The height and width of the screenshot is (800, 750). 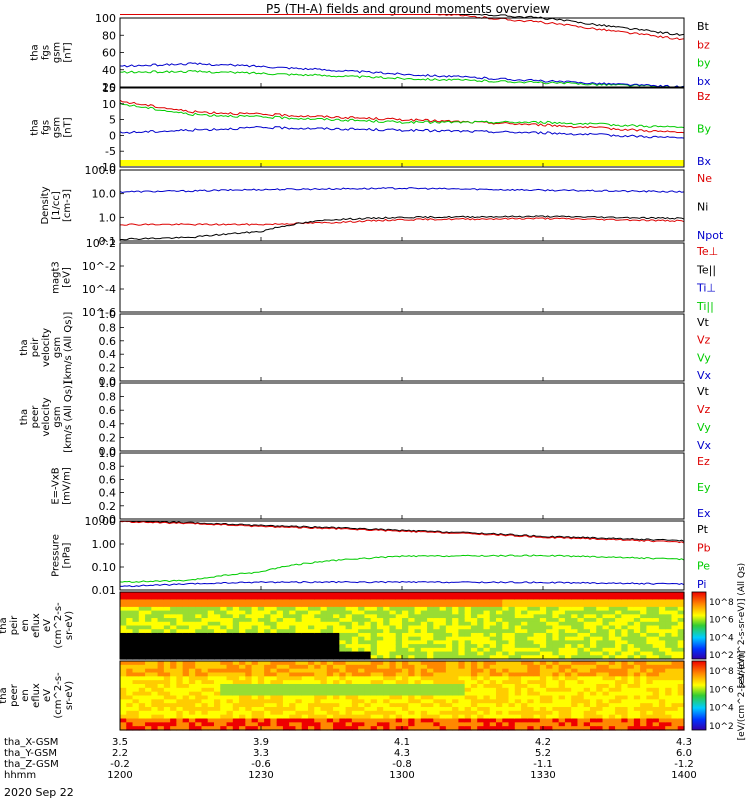 I want to click on y-tick-label: 1.0, so click(x=108, y=453).